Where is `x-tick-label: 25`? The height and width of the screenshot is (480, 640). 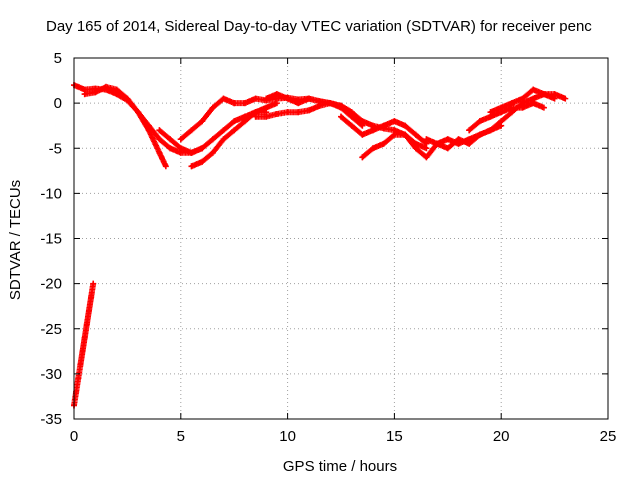
x-tick-label: 25 is located at coordinates (608, 436).